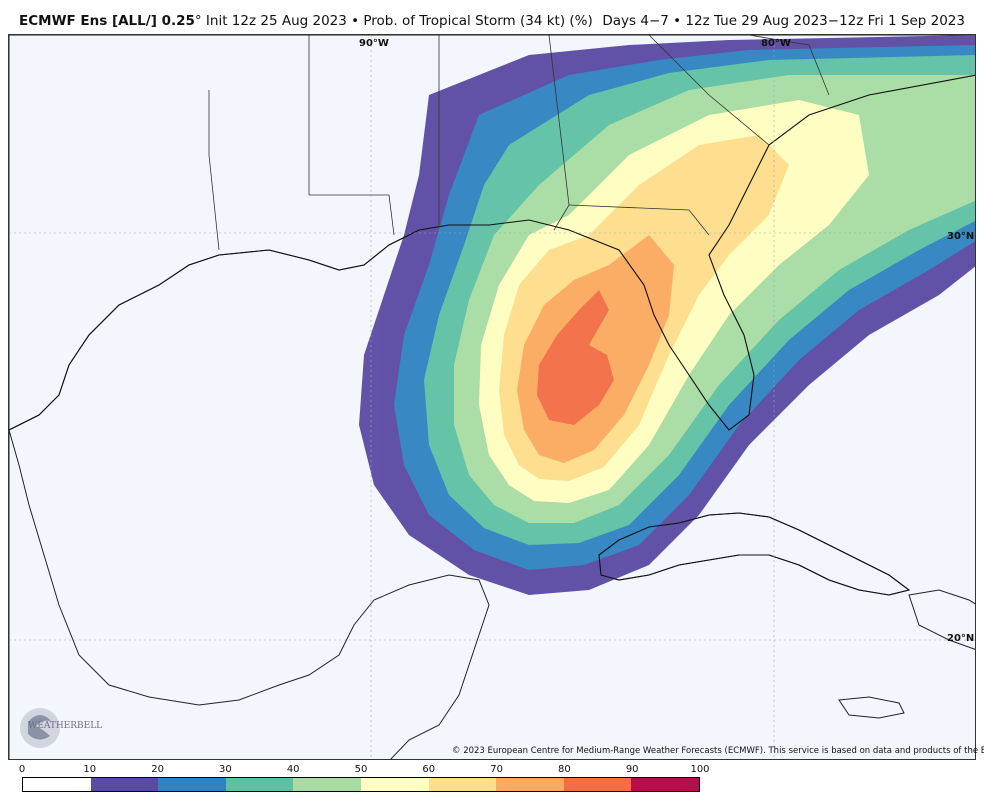 This screenshot has width=984, height=808. I want to click on lon-label-90w: 90°W, so click(374, 43).